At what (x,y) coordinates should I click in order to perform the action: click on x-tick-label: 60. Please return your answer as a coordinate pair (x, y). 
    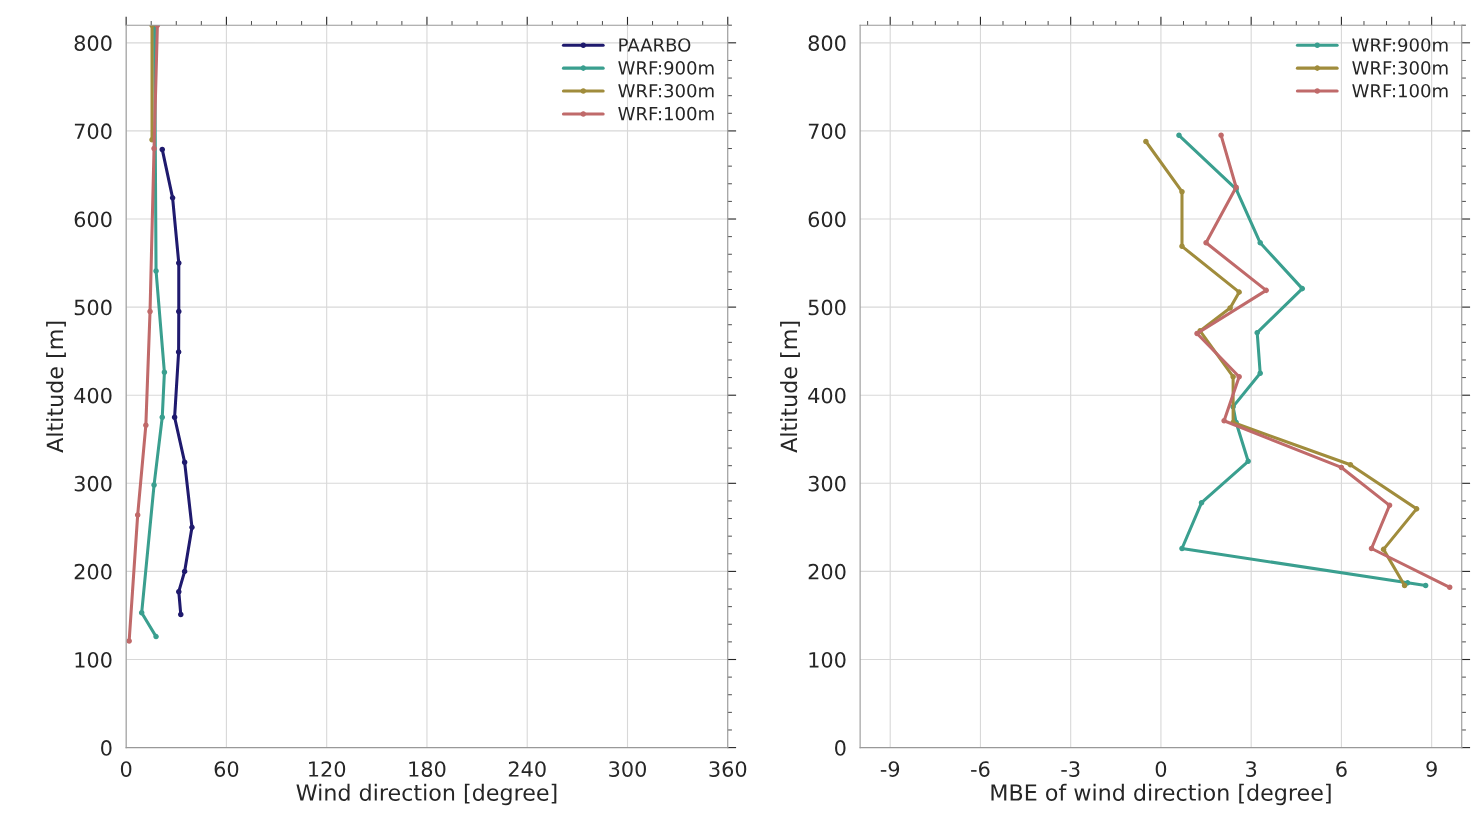
    Looking at the image, I should click on (226, 769).